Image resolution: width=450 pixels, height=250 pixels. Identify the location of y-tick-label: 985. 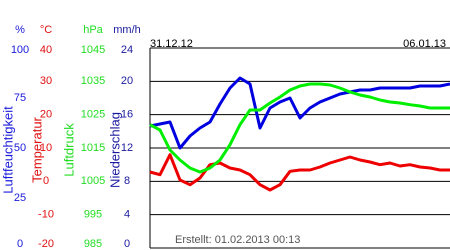
(93, 244).